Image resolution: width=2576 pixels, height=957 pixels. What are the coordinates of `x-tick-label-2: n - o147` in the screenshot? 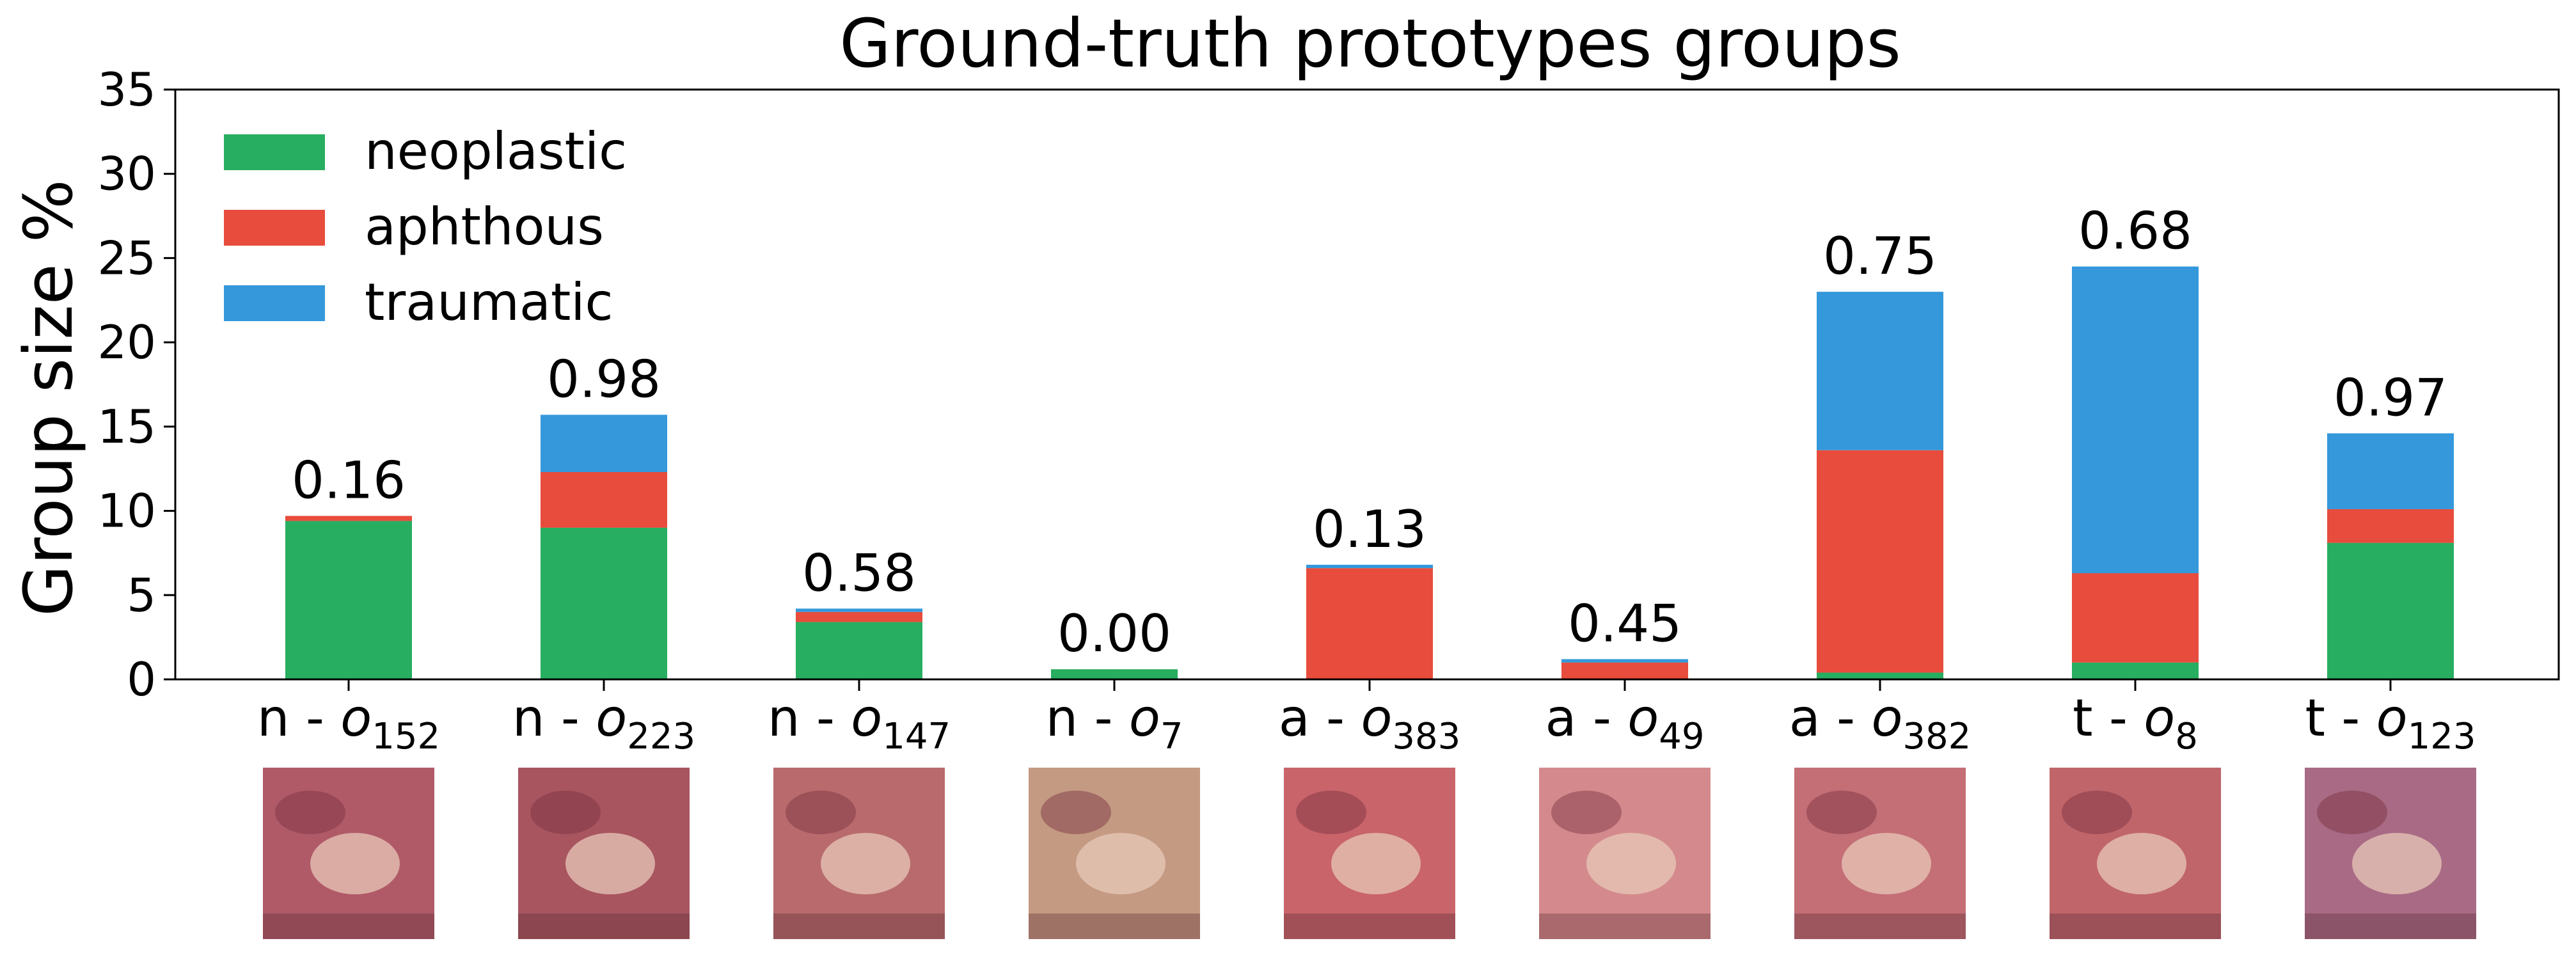 It's located at (859, 722).